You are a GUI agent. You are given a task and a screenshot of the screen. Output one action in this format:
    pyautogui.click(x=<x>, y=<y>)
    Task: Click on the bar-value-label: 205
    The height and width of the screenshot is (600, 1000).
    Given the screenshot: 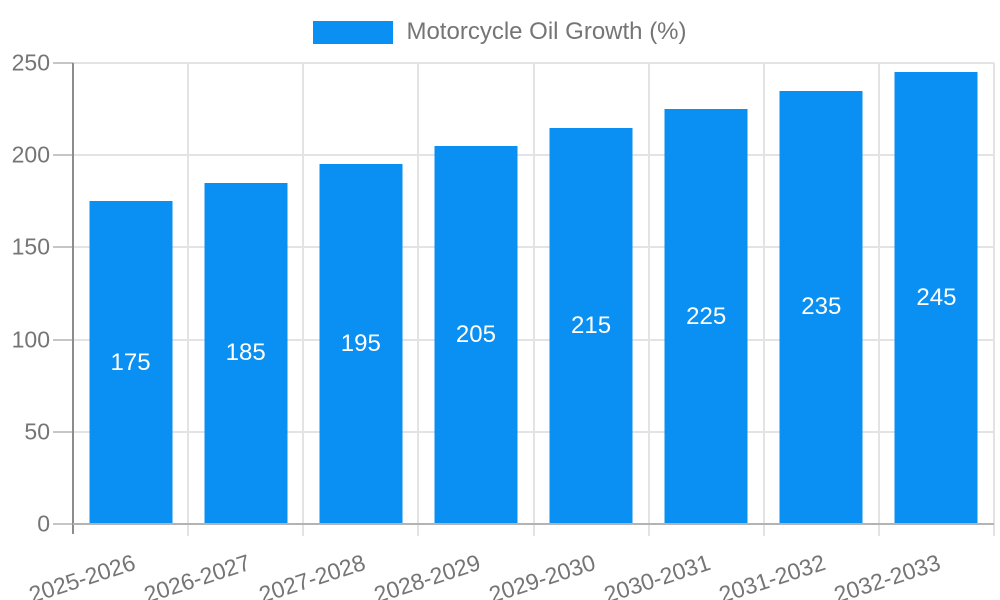 What is the action you would take?
    pyautogui.click(x=475, y=334)
    